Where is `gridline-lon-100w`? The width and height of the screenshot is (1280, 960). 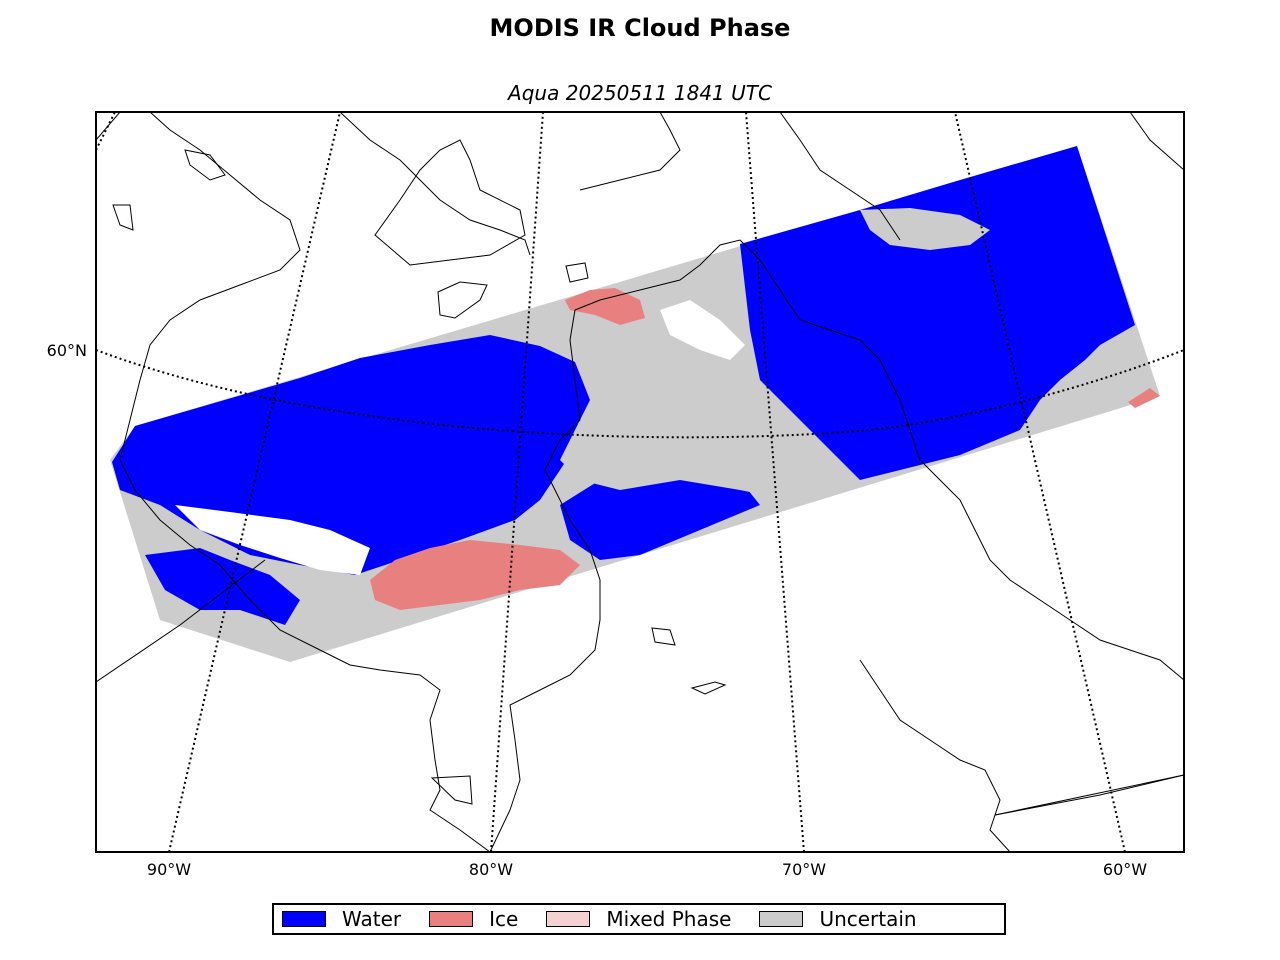
gridline-lon-100w is located at coordinates (106, 131).